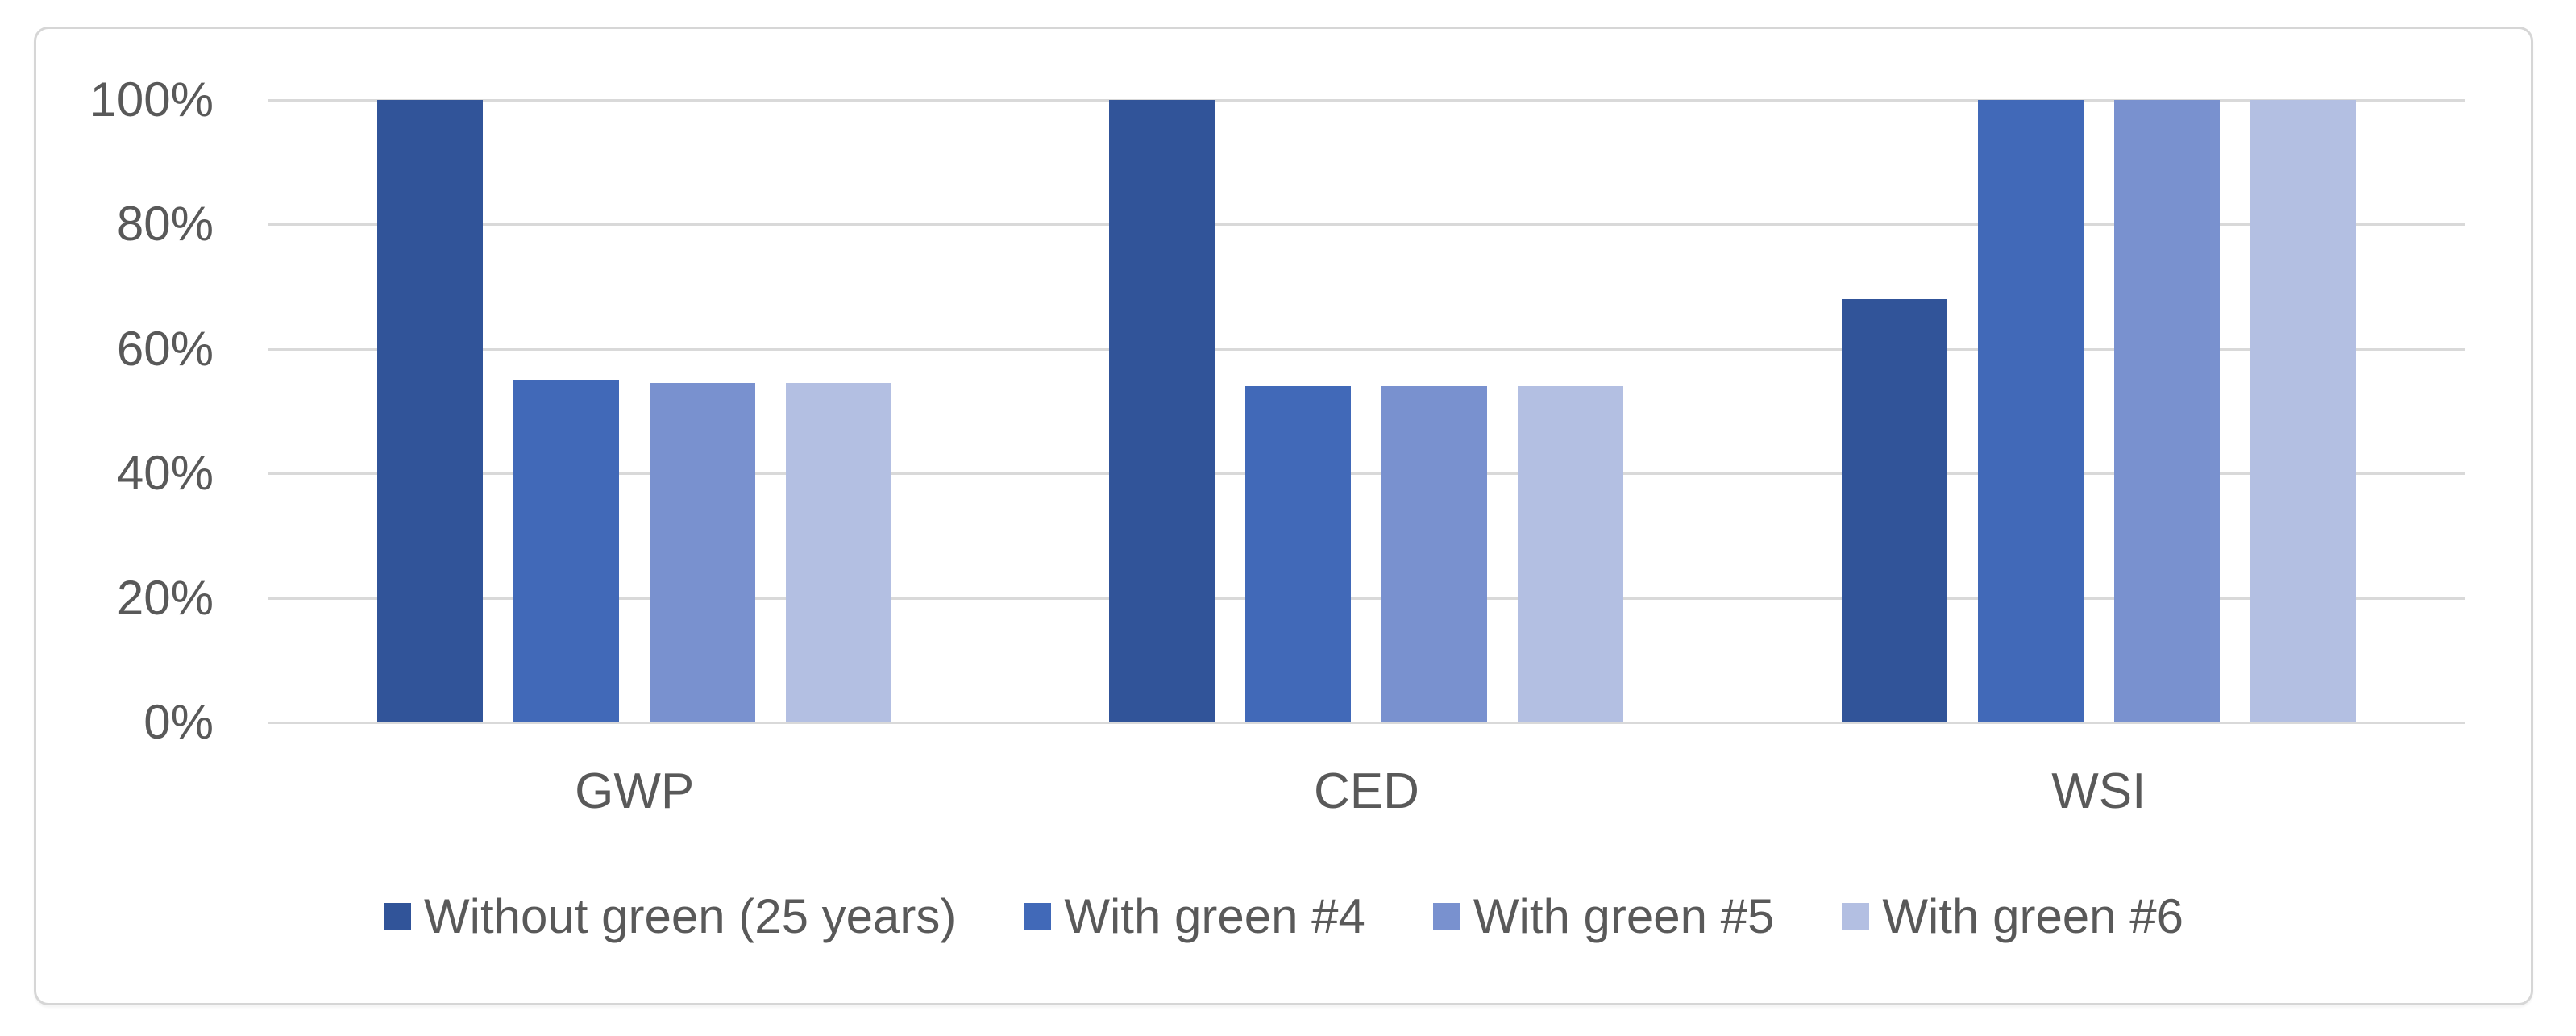  I want to click on gridline-20%, so click(1366, 598).